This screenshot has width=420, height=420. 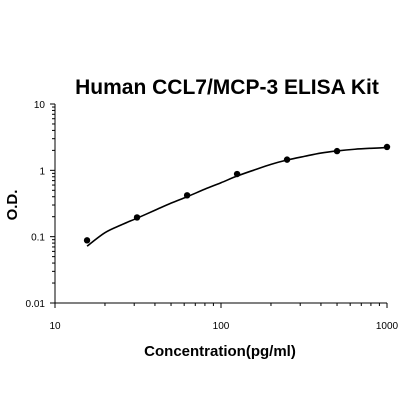 What do you see at coordinates (221, 326) in the screenshot?
I see `x-tick-label: 100` at bounding box center [221, 326].